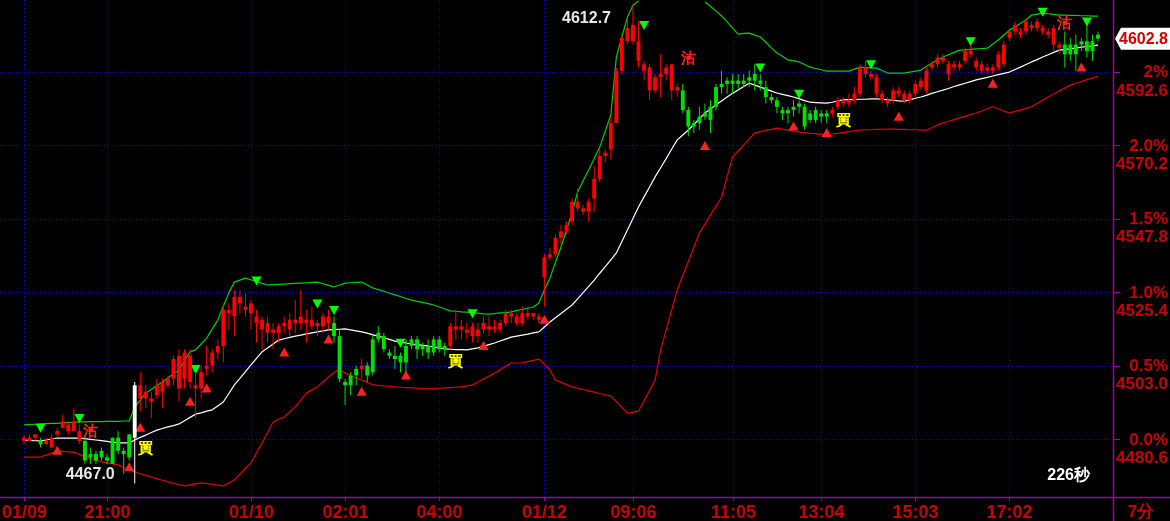  What do you see at coordinates (107, 511) in the screenshot?
I see `x-tick-label: 21:00` at bounding box center [107, 511].